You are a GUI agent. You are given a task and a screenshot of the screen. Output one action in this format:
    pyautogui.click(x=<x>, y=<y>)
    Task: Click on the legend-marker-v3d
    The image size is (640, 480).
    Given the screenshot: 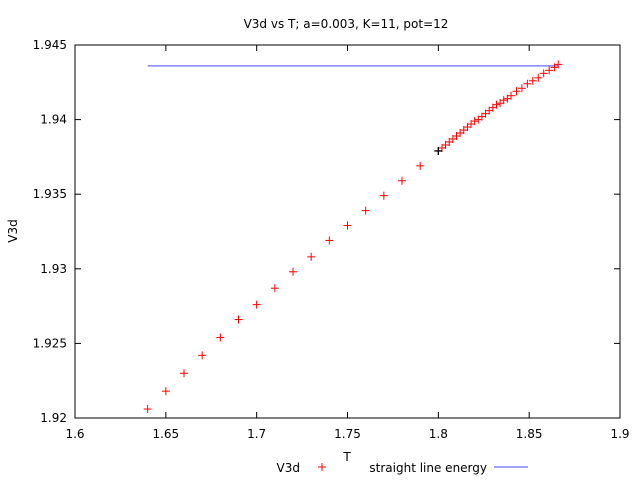 What is the action you would take?
    pyautogui.click(x=322, y=467)
    